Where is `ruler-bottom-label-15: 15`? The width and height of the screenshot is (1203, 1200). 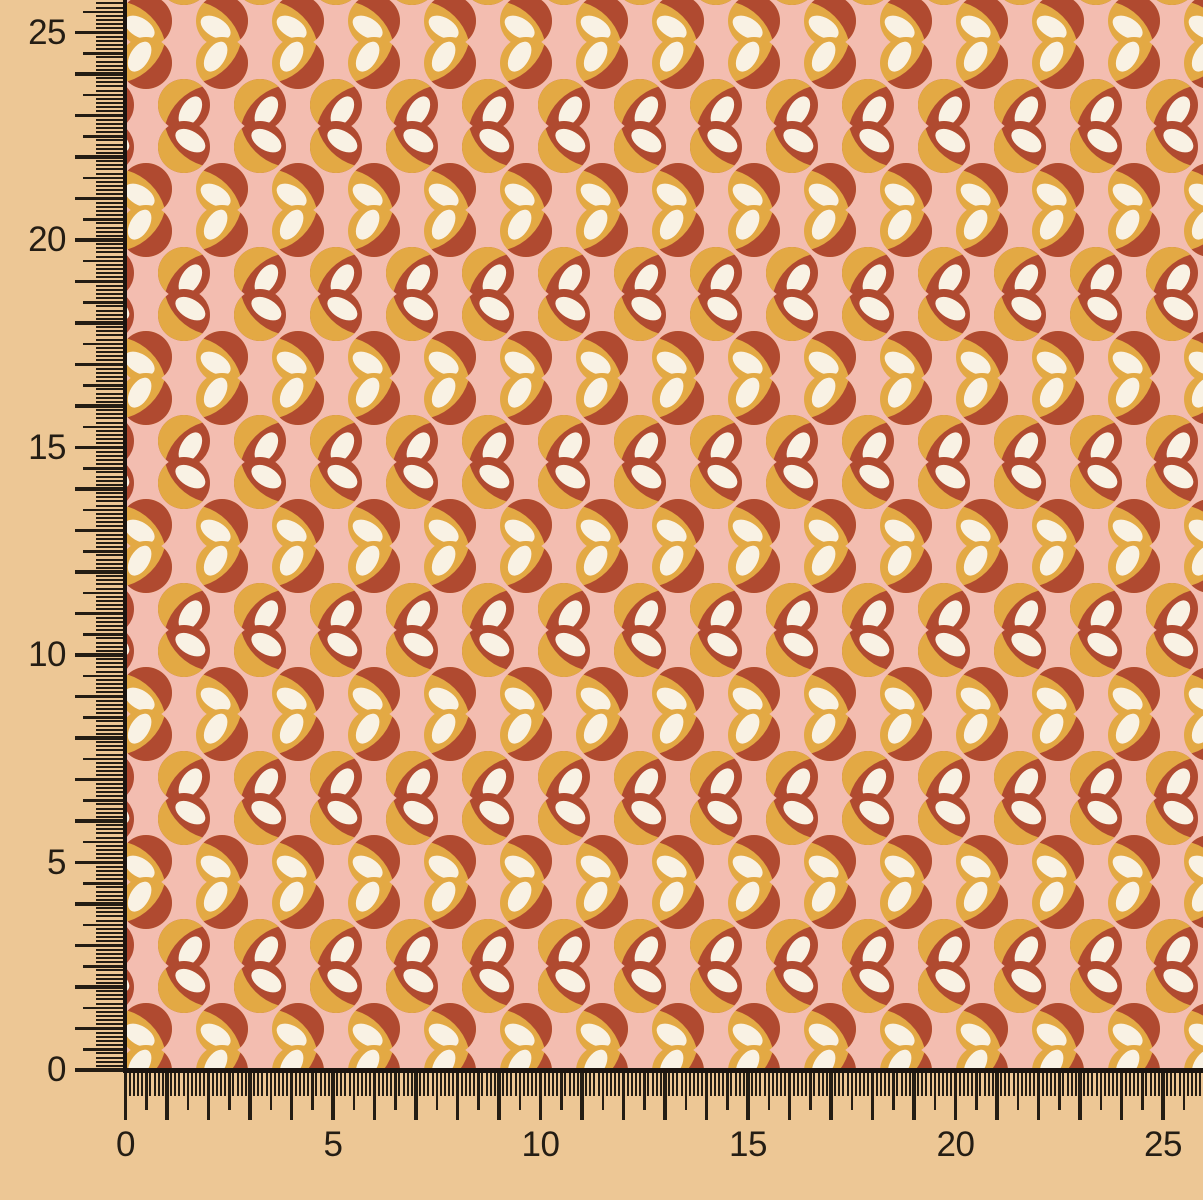 ruler-bottom-label-15: 15 is located at coordinates (748, 1144).